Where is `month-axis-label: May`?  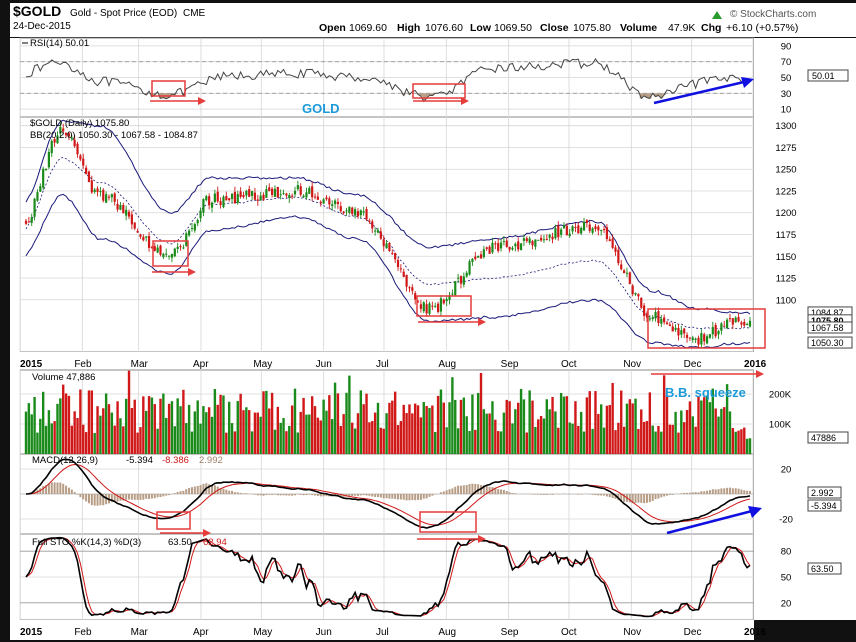 month-axis-label: May is located at coordinates (262, 364).